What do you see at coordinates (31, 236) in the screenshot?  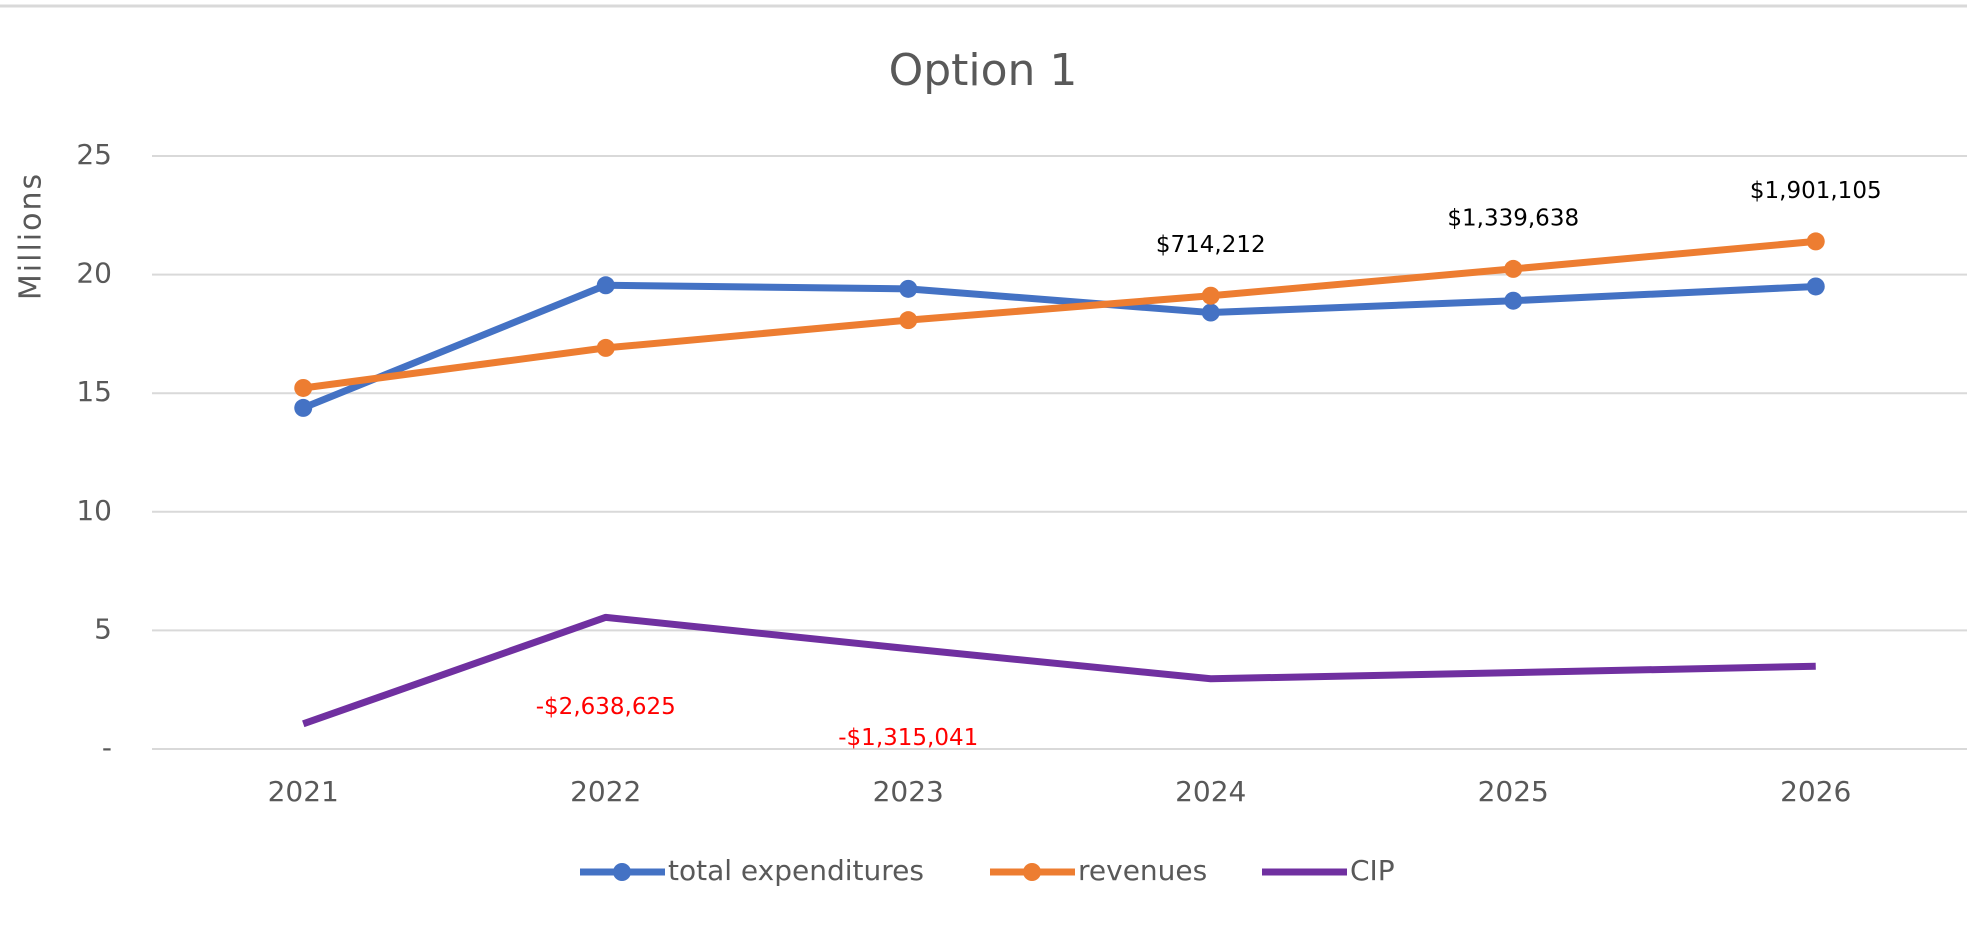 I see `y-axis-title: Millions` at bounding box center [31, 236].